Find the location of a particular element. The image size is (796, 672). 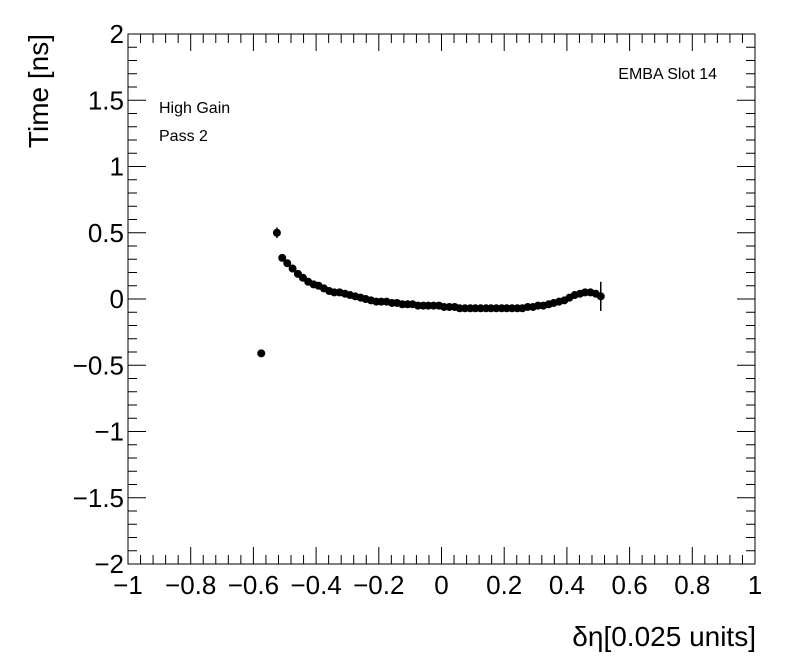

x-axis-title: δη[0.025 units] is located at coordinates (664, 636).